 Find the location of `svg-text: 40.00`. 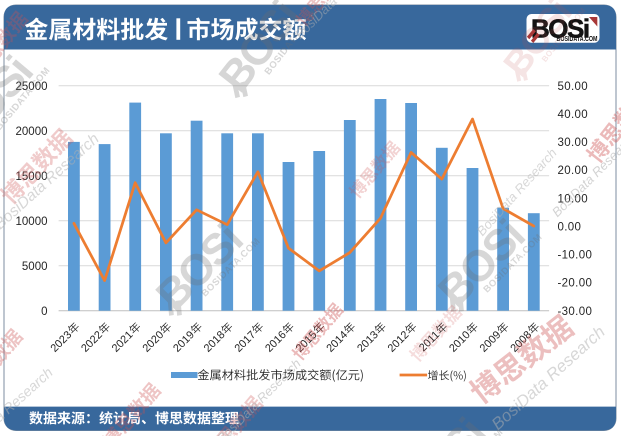

svg-text: 40.00 is located at coordinates (573, 115).